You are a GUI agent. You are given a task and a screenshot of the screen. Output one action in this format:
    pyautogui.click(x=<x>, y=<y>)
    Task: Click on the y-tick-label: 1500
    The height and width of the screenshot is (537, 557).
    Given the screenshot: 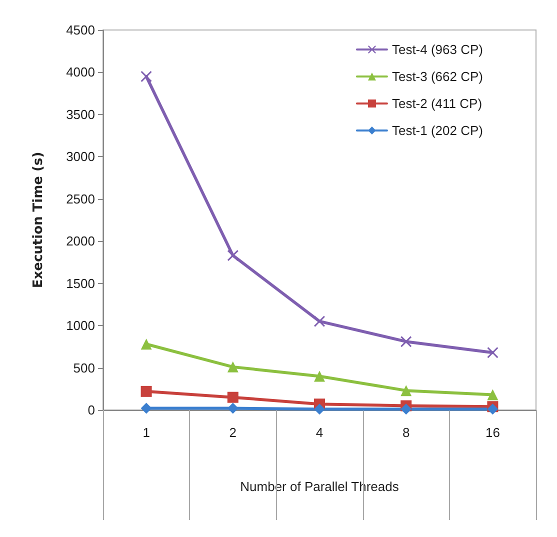 What is the action you would take?
    pyautogui.click(x=80, y=283)
    